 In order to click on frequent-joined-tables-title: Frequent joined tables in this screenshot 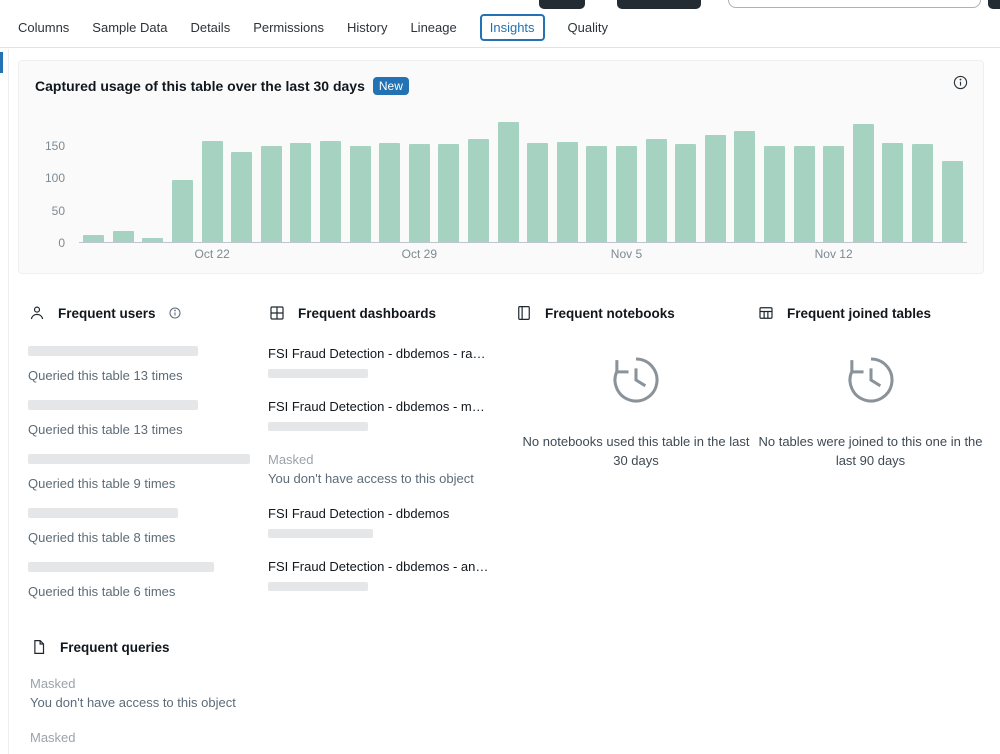, I will do `click(859, 313)`.